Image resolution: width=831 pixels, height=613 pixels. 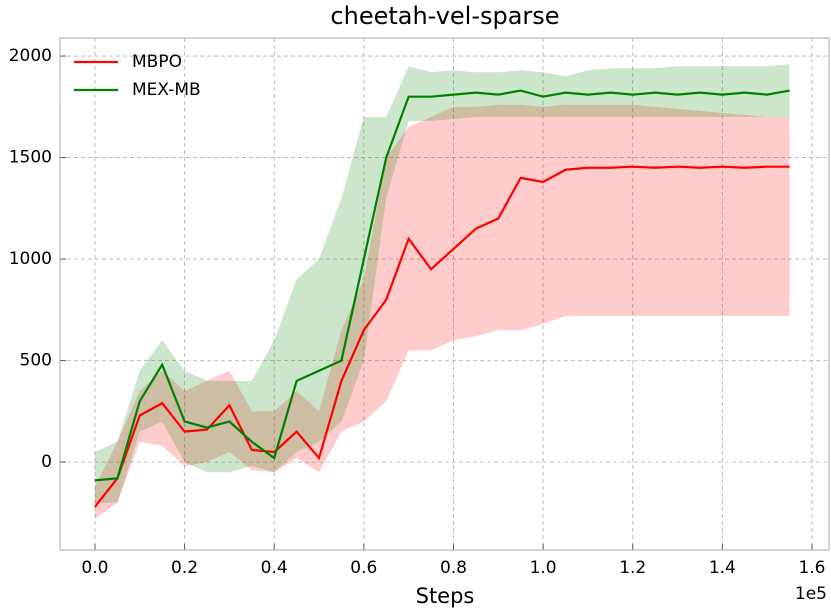 I want to click on y-tick-label: 2000, so click(x=30, y=56).